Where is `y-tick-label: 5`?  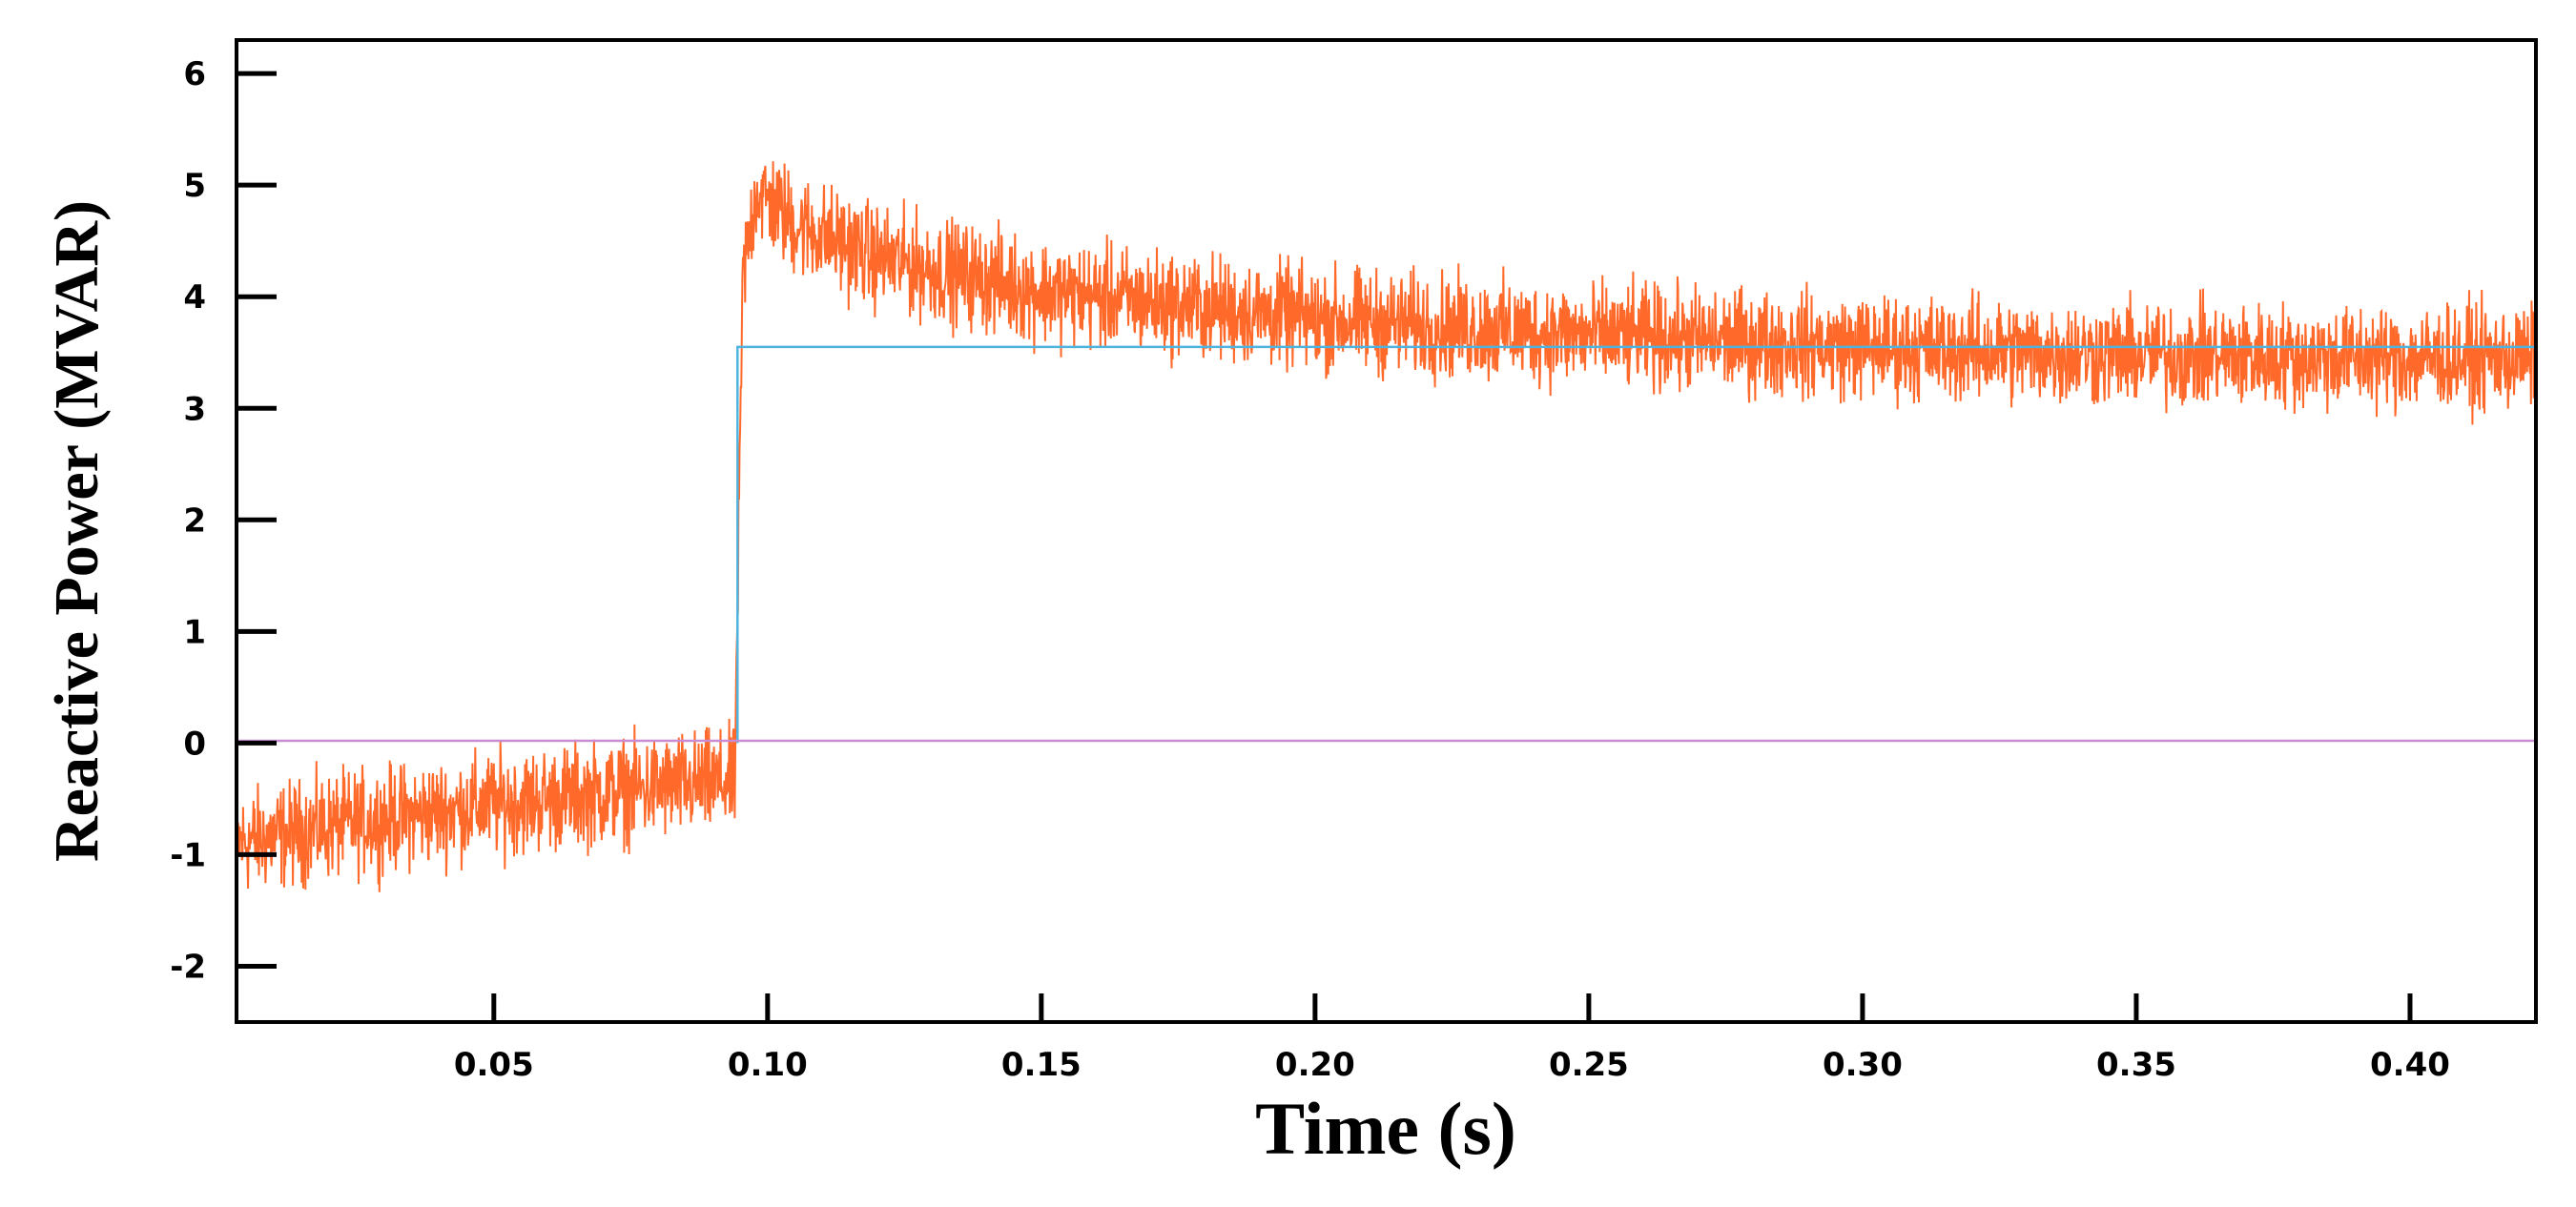 y-tick-label: 5 is located at coordinates (194, 186).